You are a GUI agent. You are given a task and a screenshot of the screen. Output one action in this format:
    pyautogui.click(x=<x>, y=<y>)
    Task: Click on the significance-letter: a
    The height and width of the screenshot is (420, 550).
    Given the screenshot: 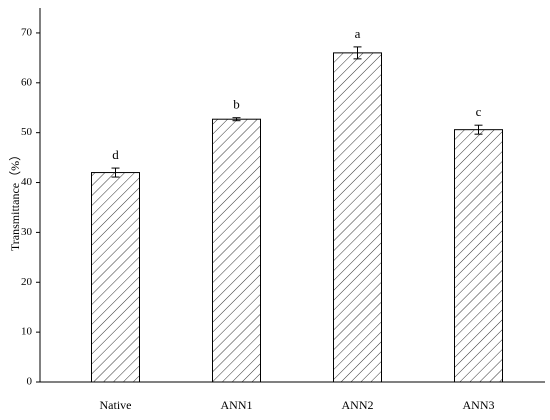 What is the action you would take?
    pyautogui.click(x=358, y=33)
    